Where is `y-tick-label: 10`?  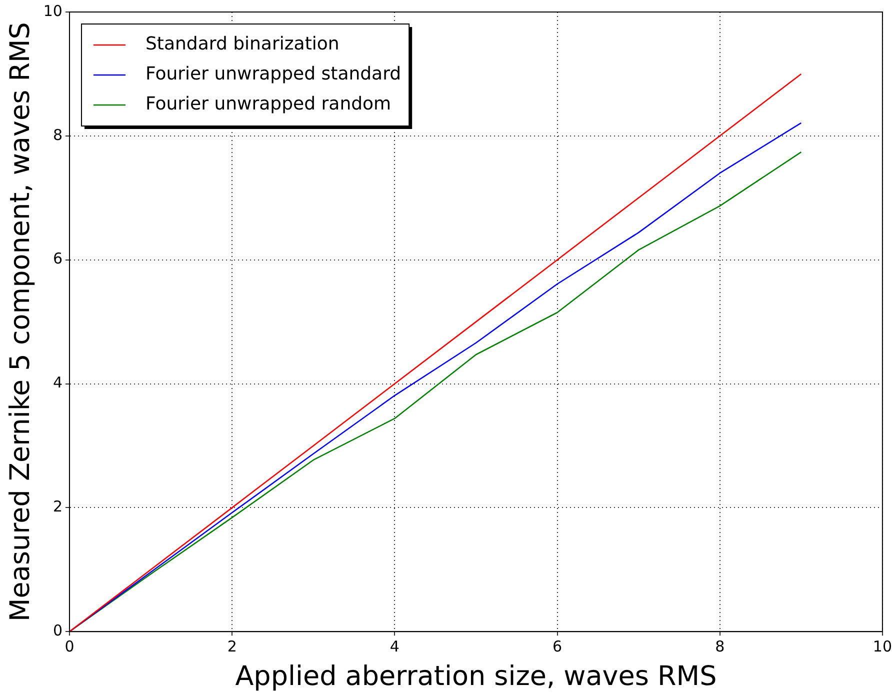 y-tick-label: 10 is located at coordinates (52, 11).